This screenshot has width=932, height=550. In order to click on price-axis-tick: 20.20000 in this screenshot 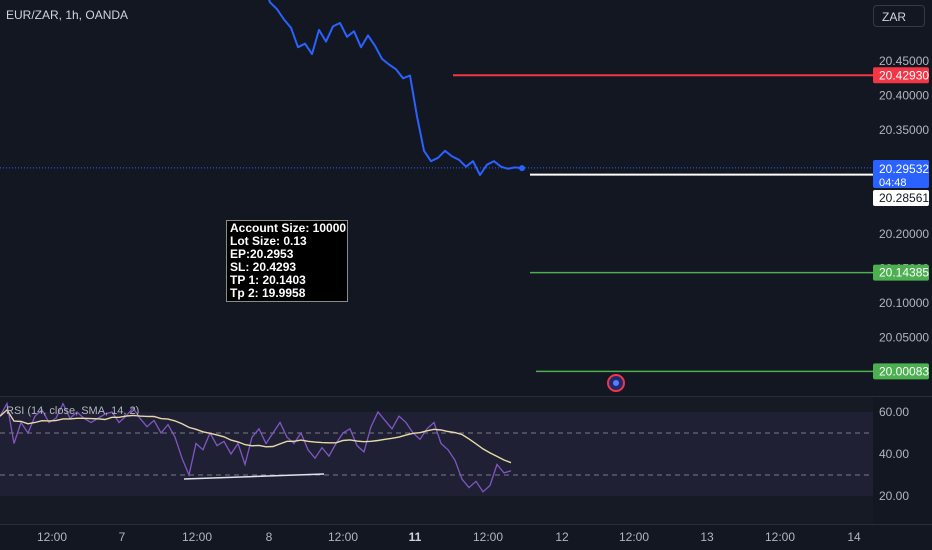, I will do `click(904, 234)`.